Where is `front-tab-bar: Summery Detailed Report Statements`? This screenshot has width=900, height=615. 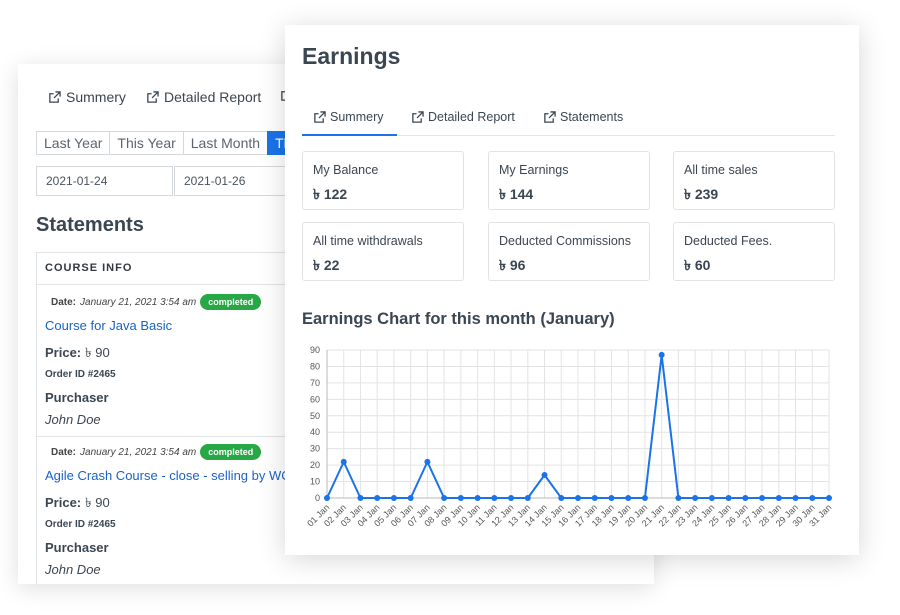
front-tab-bar: Summery Detailed Report Statements is located at coordinates (568, 118).